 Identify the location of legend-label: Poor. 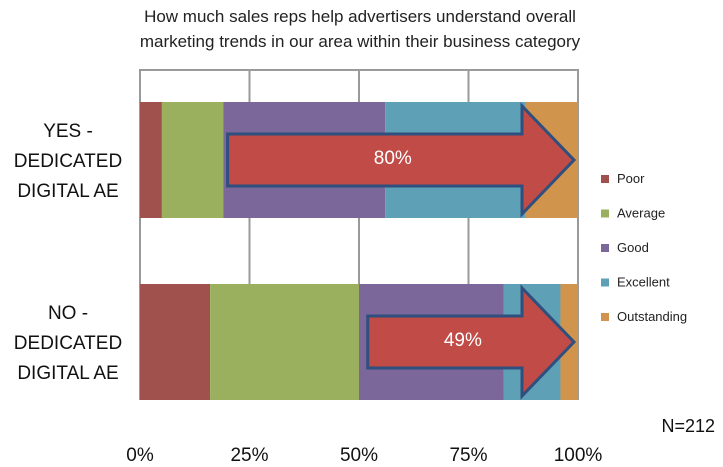
(631, 178).